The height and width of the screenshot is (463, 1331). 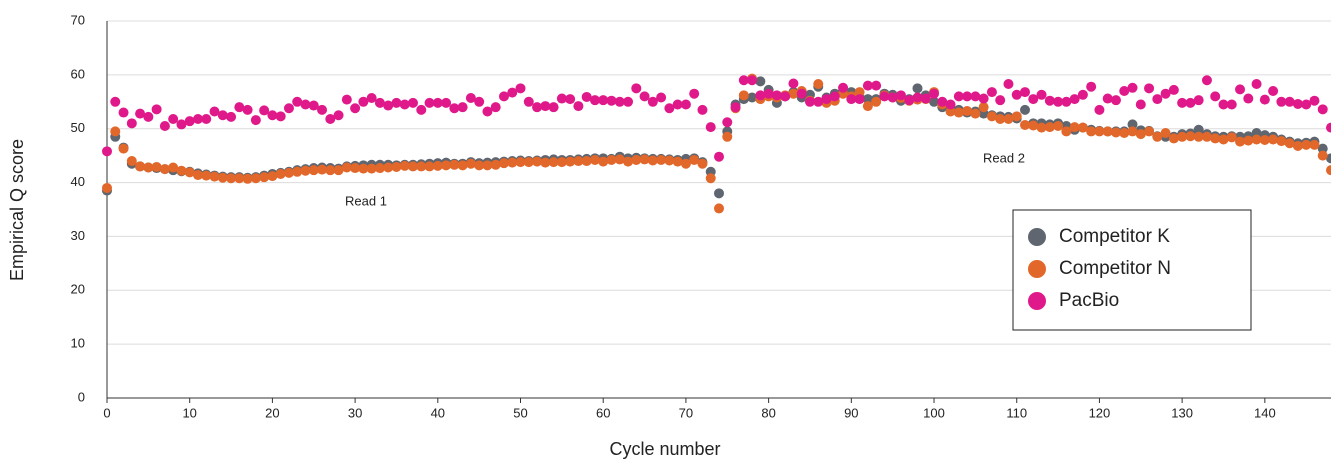 I want to click on x-tick-label: 140, so click(x=1265, y=412).